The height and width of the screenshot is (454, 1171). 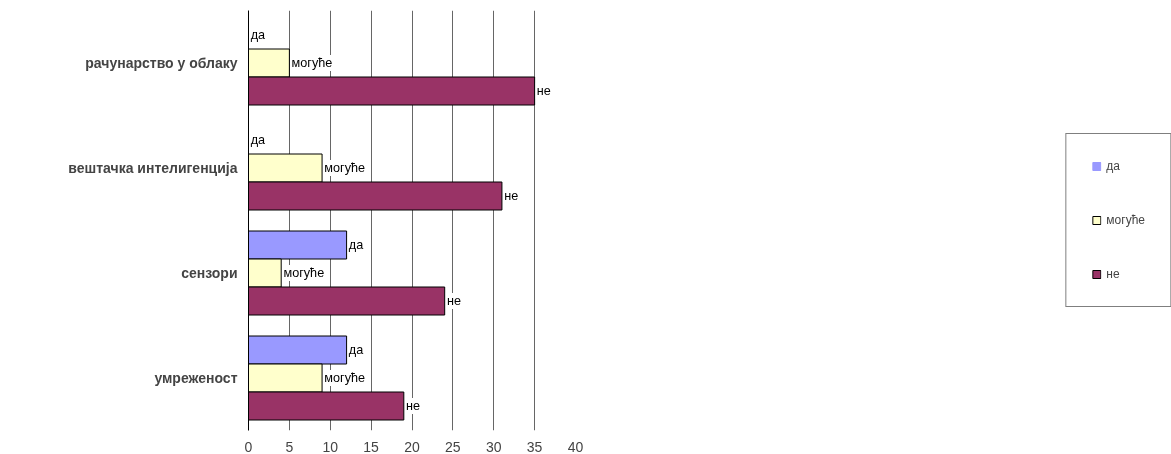 I want to click on x-tick-label: 30, so click(x=493, y=446).